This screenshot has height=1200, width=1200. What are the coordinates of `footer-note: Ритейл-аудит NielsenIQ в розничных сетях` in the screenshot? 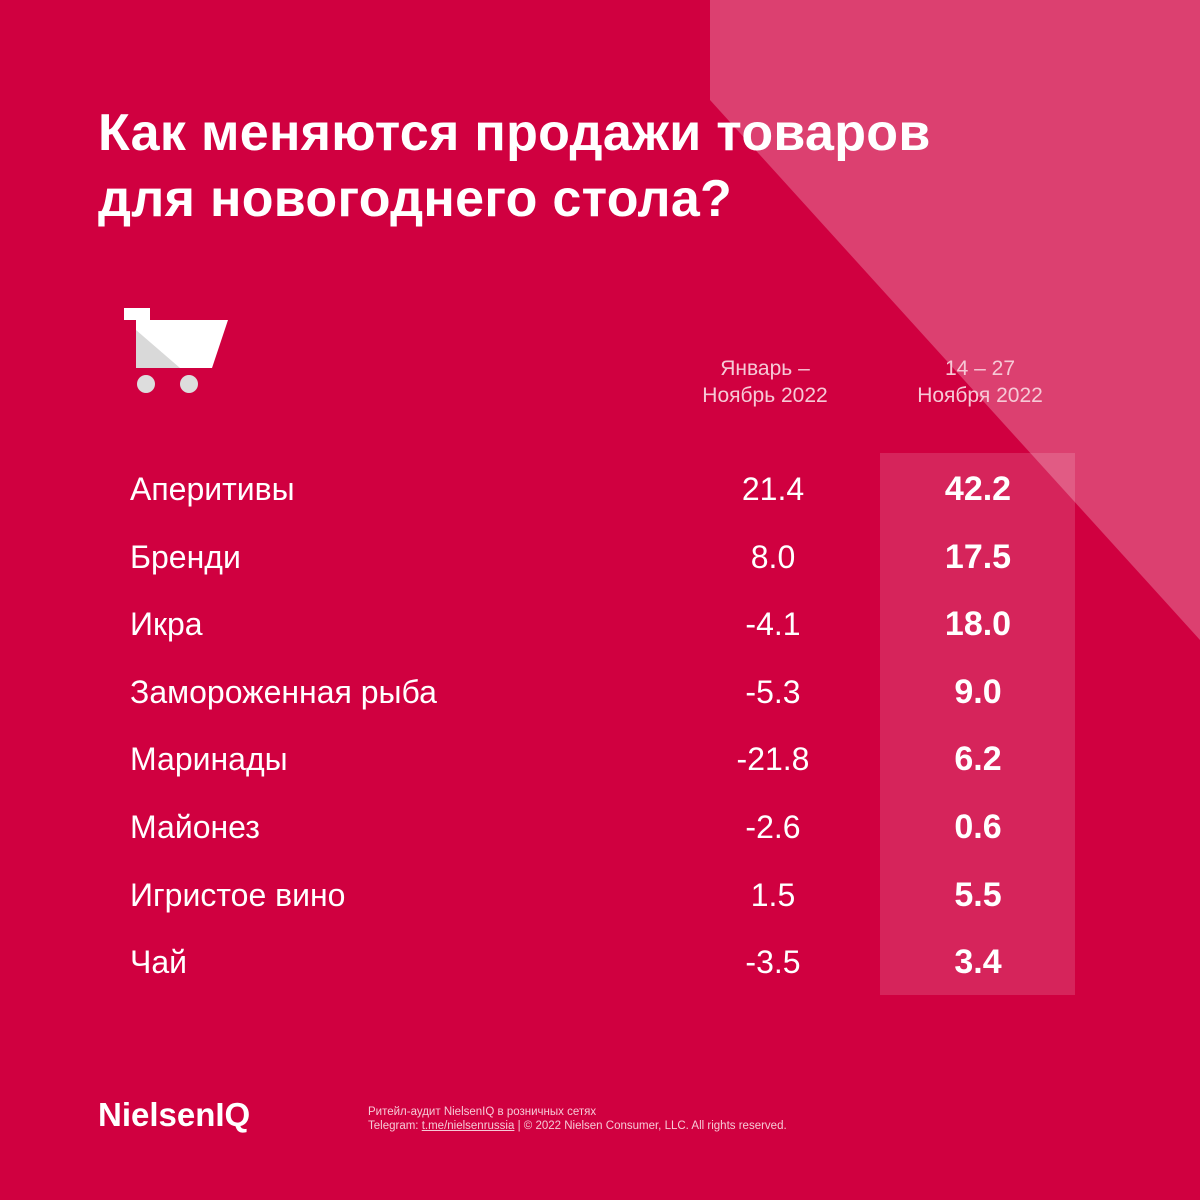 It's located at (482, 1112).